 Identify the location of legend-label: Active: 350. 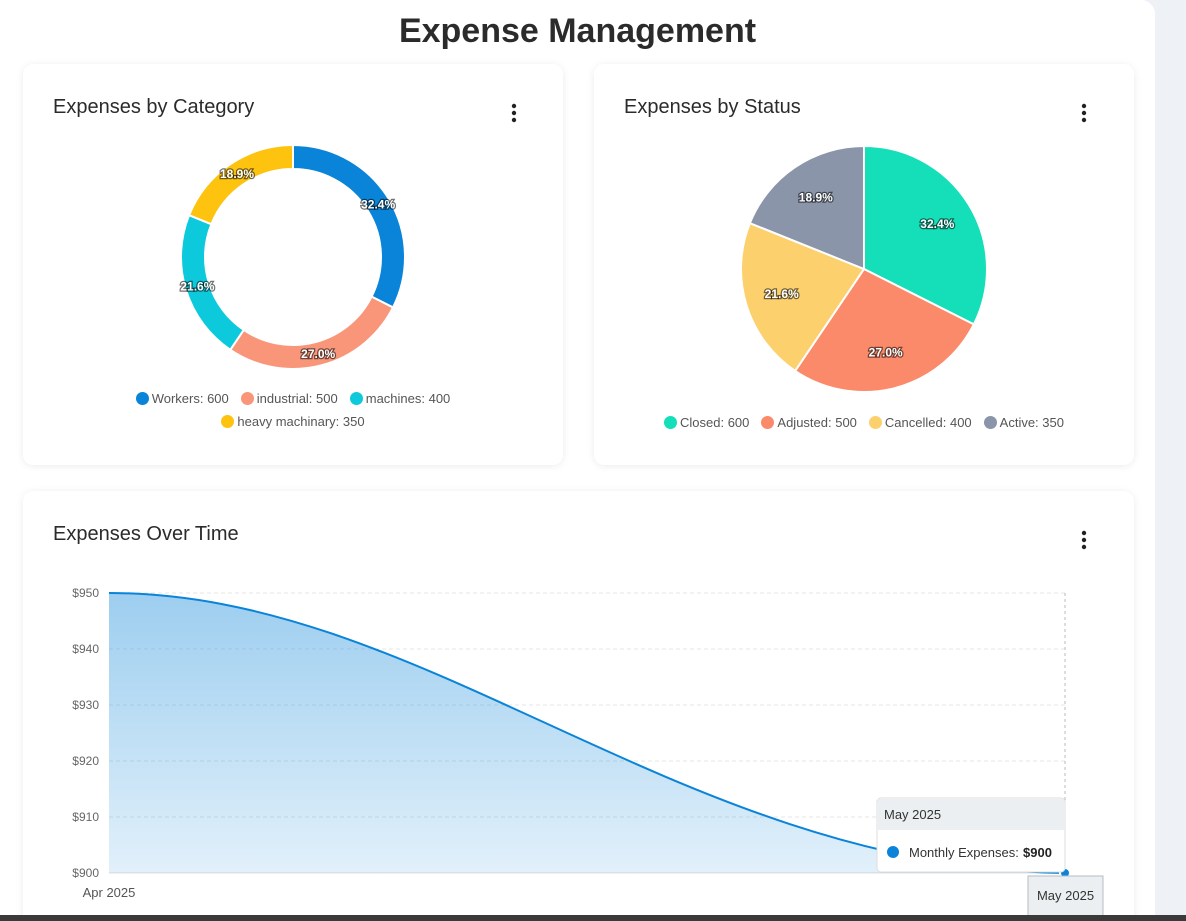
(1031, 422).